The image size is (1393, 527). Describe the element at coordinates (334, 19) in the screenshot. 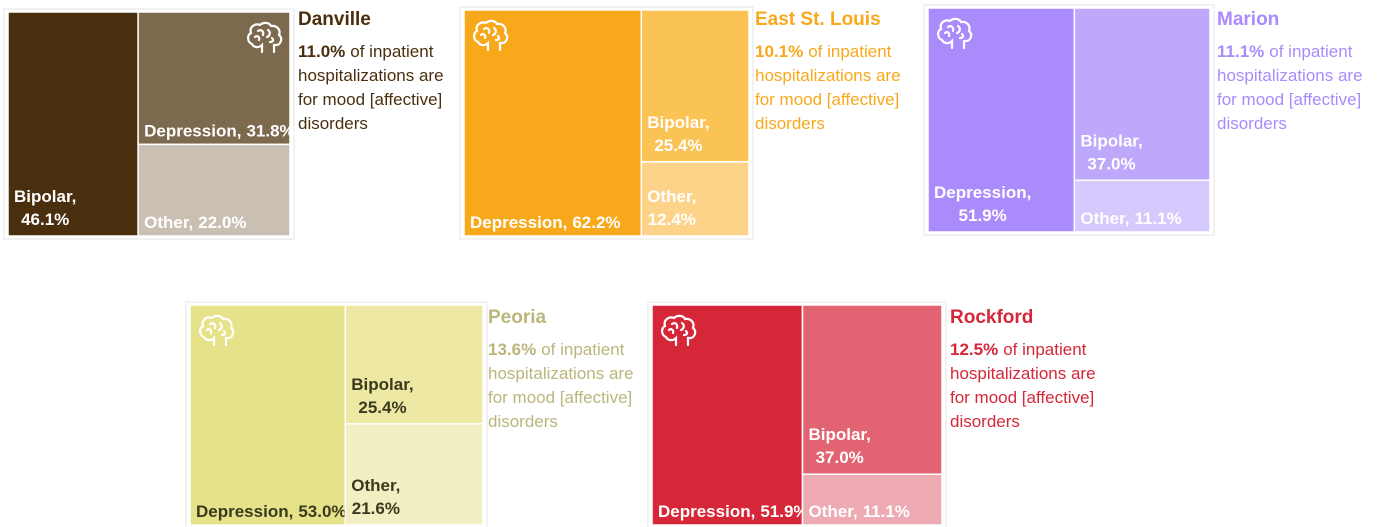

I see `chart-title: Danville` at that location.